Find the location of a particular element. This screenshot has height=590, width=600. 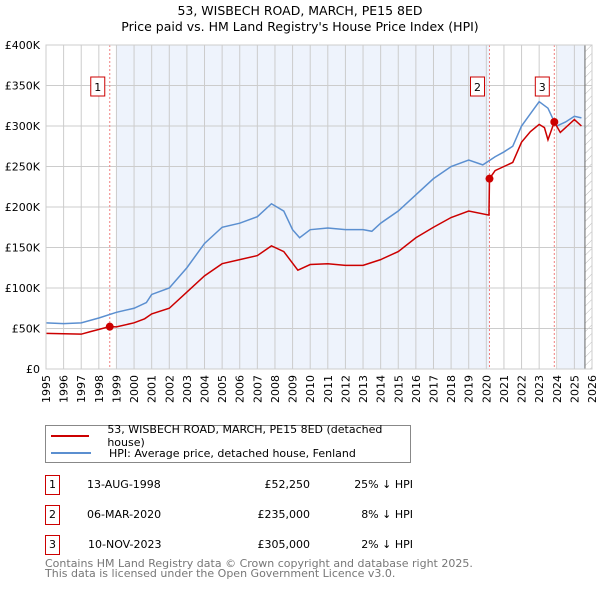

y-tick-label: £250K is located at coordinates (23, 167).